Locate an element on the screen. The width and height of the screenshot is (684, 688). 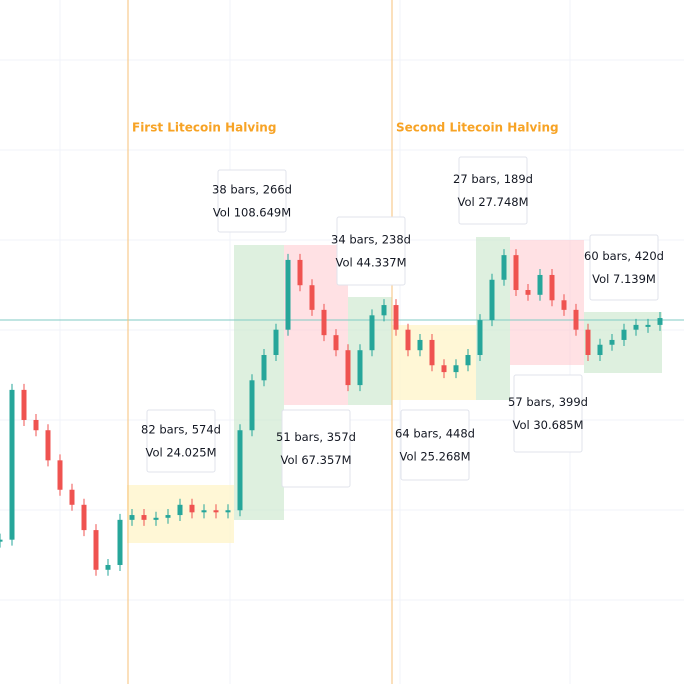
range-bars: 57 bars, 399d is located at coordinates (548, 402).